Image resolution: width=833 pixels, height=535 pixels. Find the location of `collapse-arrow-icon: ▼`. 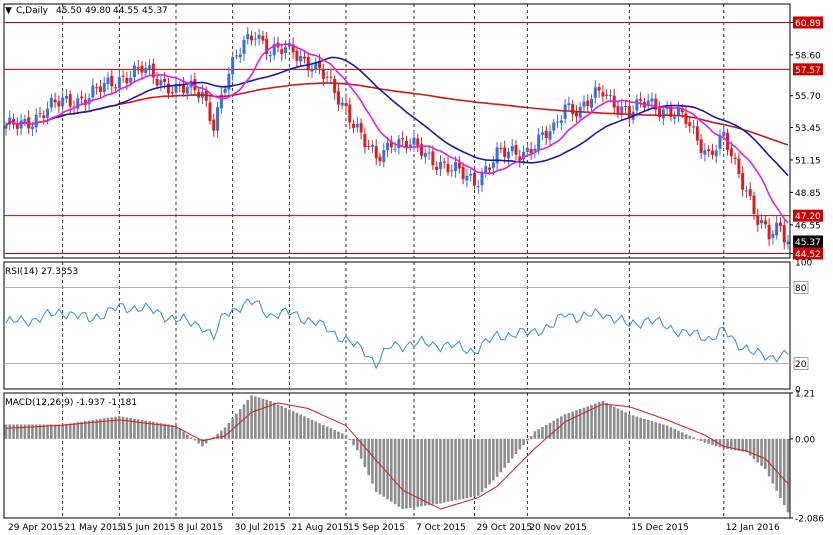

collapse-arrow-icon: ▼ is located at coordinates (8, 11).